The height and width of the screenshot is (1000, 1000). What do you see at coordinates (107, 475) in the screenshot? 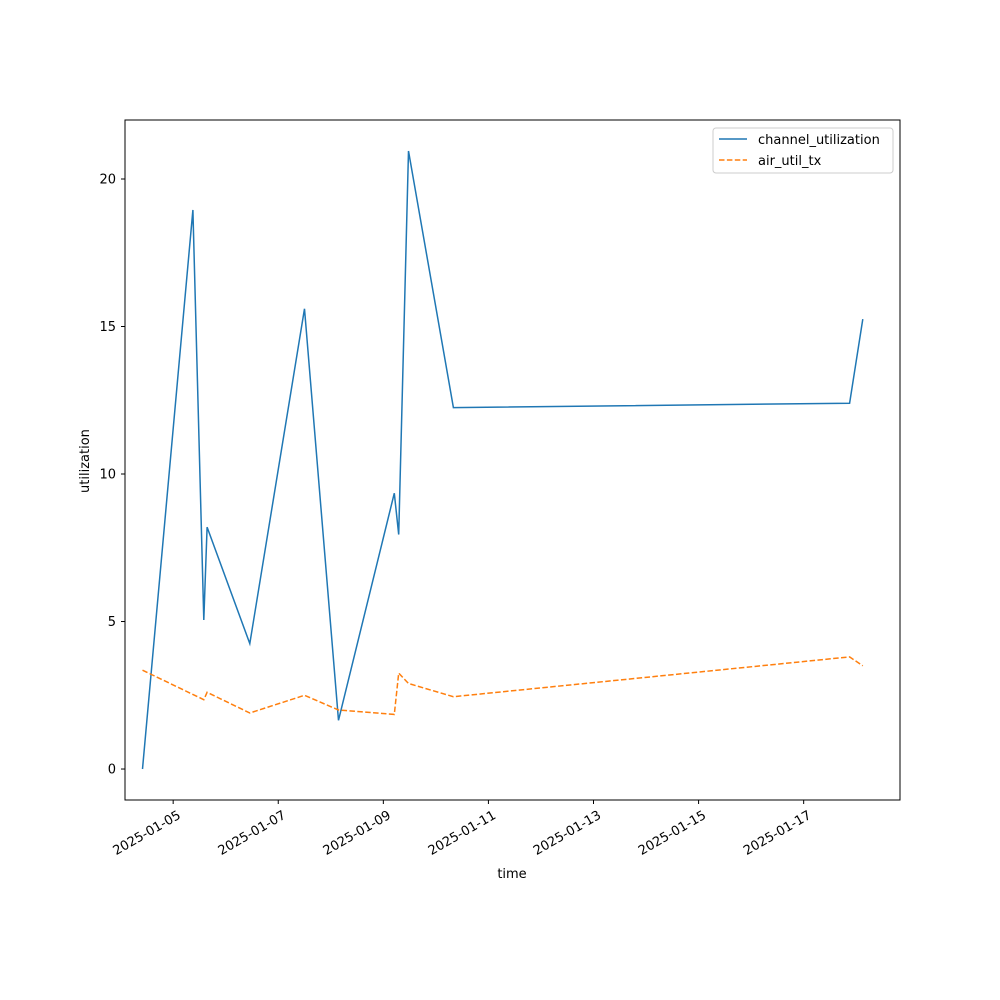
I see `y-tick-label: 10` at bounding box center [107, 475].